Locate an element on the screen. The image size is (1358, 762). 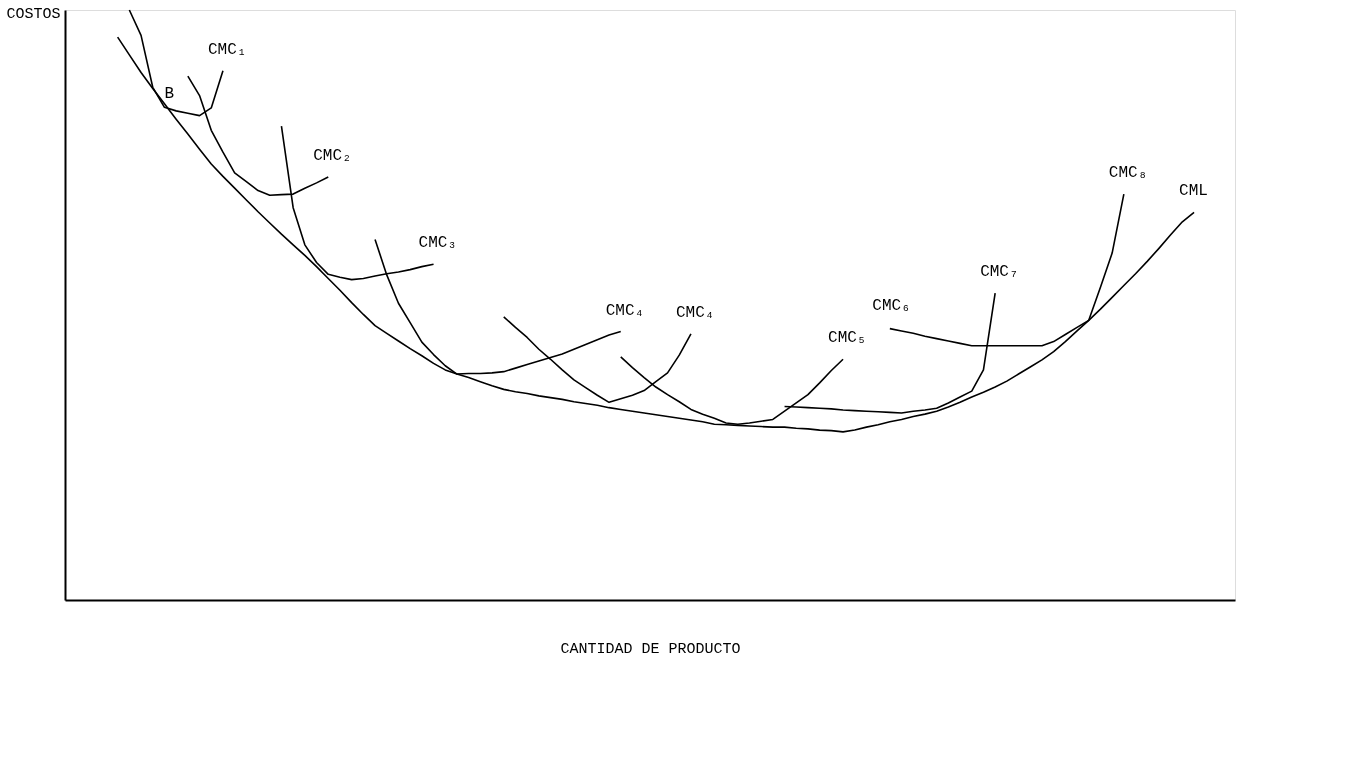
x-axis-title: CANTIDAD DE PRODUCTO is located at coordinates (650, 649).